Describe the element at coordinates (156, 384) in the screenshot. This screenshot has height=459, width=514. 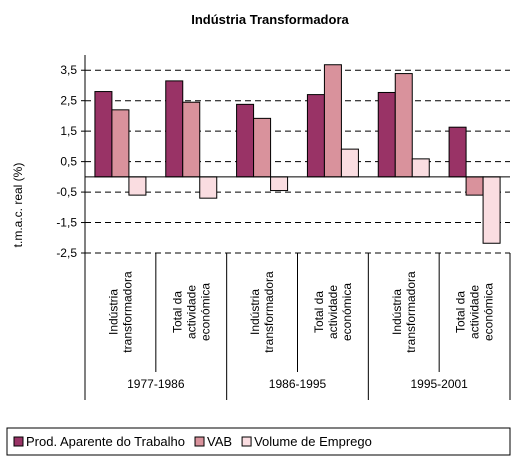
I see `group-label: 1977-1986` at that location.